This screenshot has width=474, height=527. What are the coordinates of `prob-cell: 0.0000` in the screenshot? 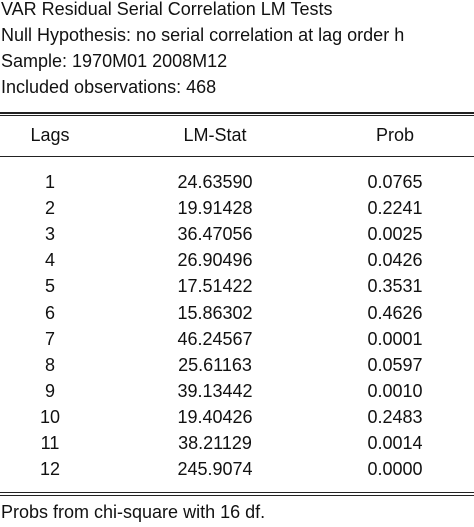 It's located at (395, 469).